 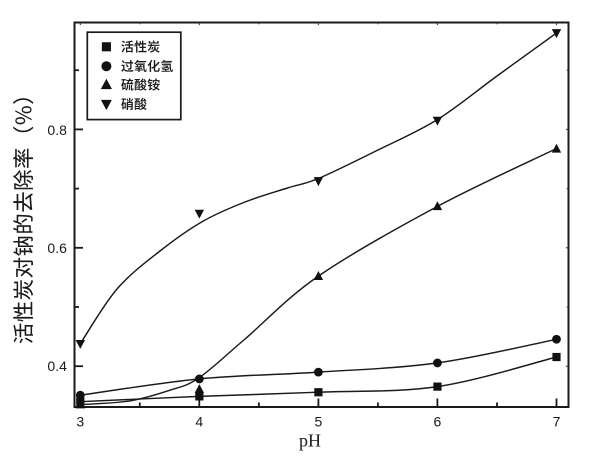 What do you see at coordinates (438, 422) in the screenshot?
I see `svg-text: 6` at bounding box center [438, 422].